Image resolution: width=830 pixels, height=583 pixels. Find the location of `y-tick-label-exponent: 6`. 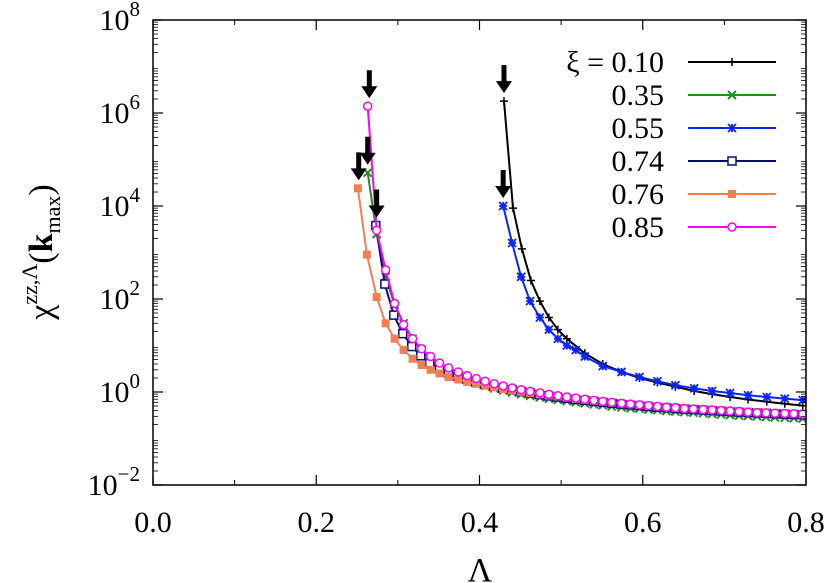

y-tick-label-exponent: 6 is located at coordinates (135, 102).